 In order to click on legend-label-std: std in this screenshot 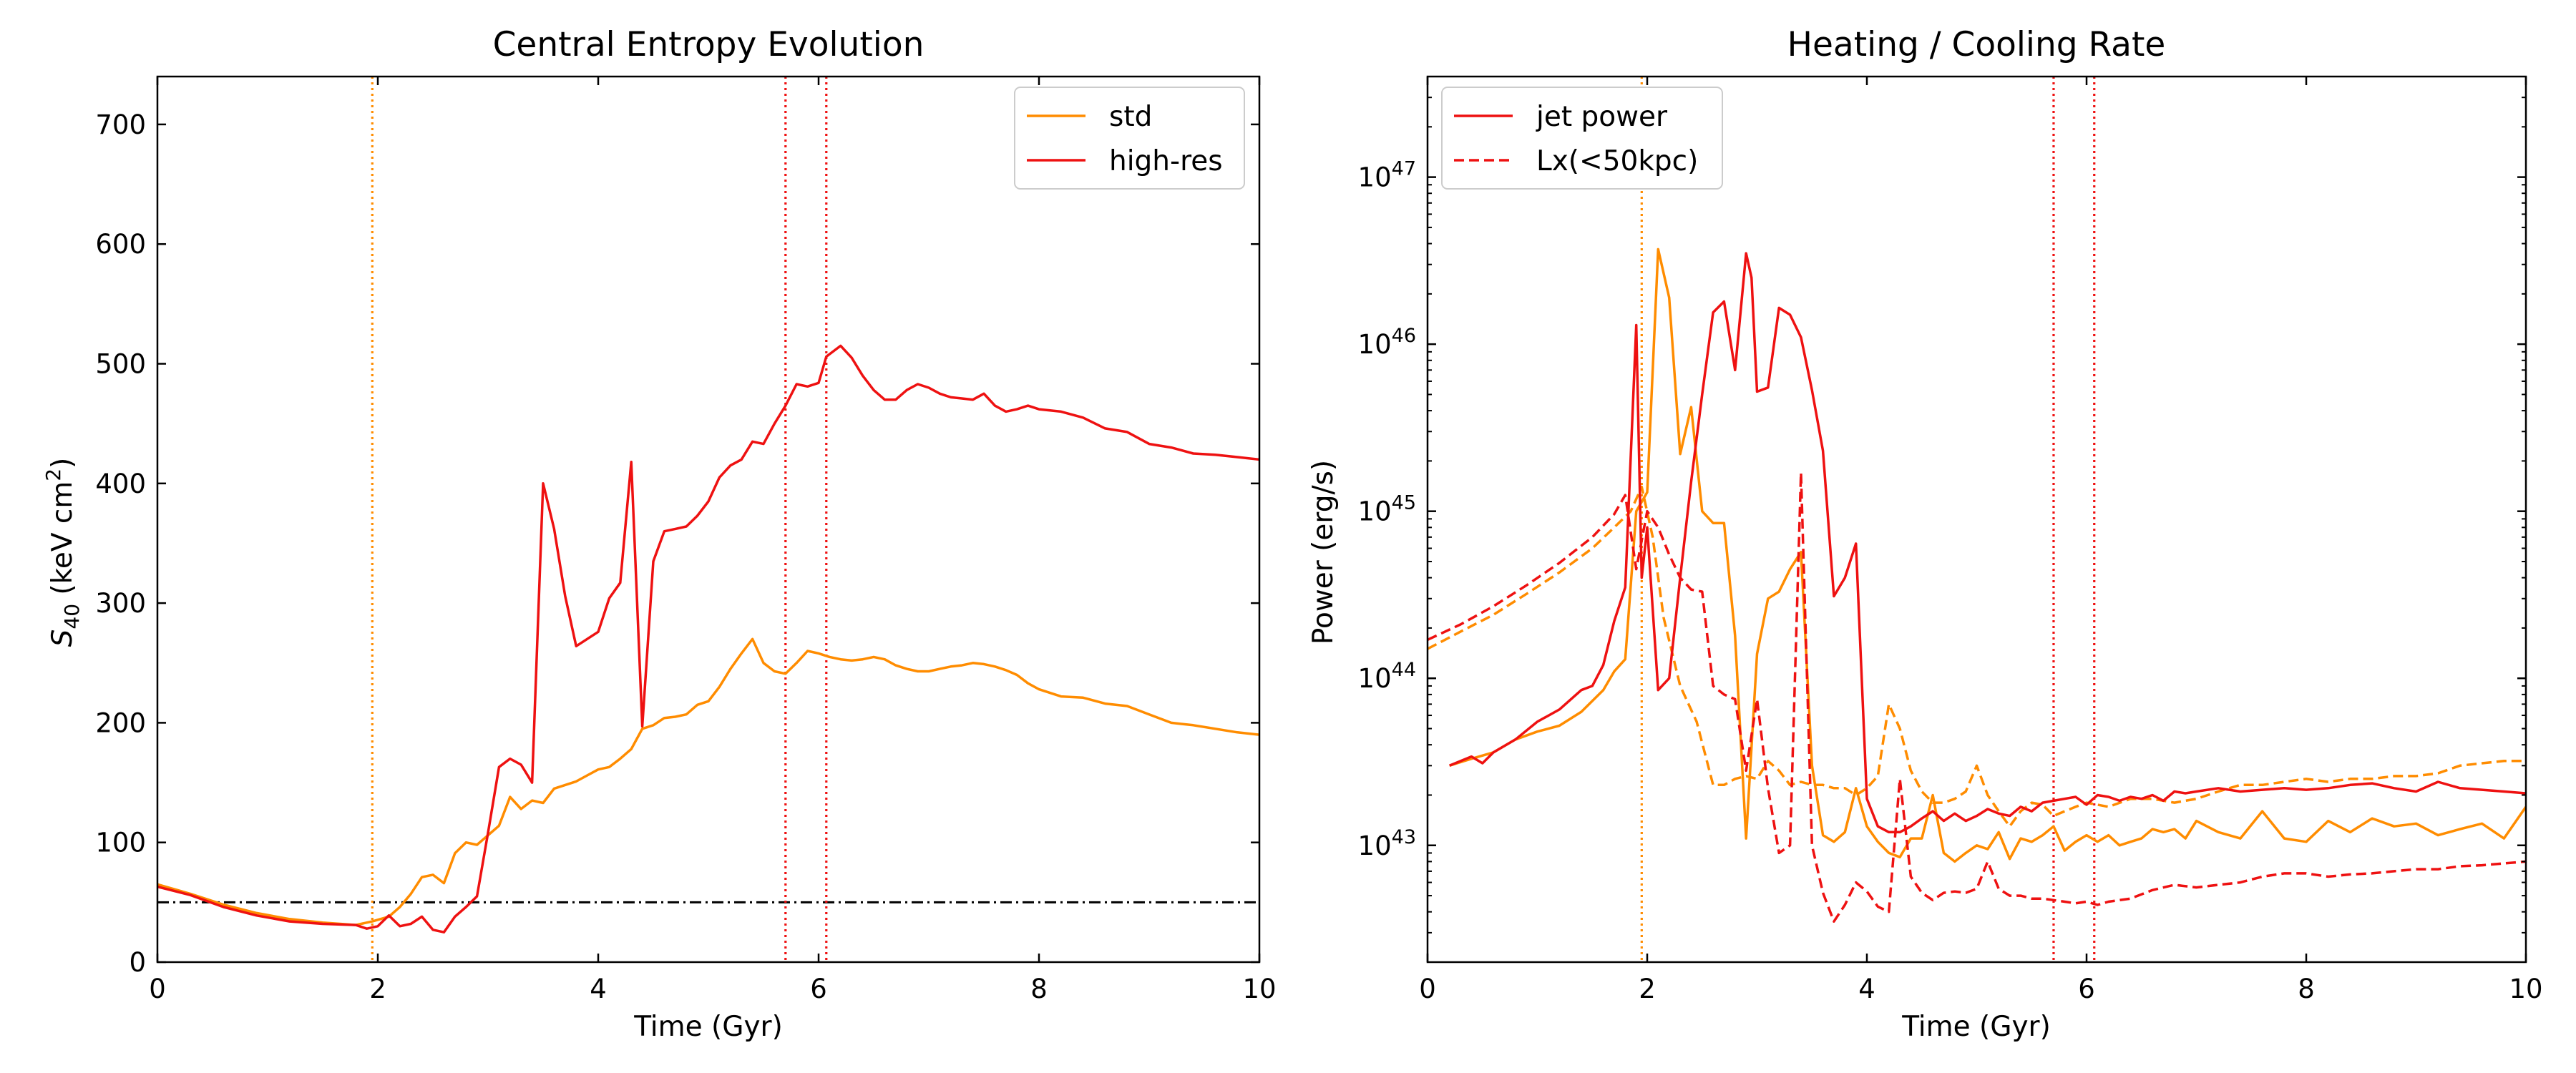, I will do `click(1130, 117)`.